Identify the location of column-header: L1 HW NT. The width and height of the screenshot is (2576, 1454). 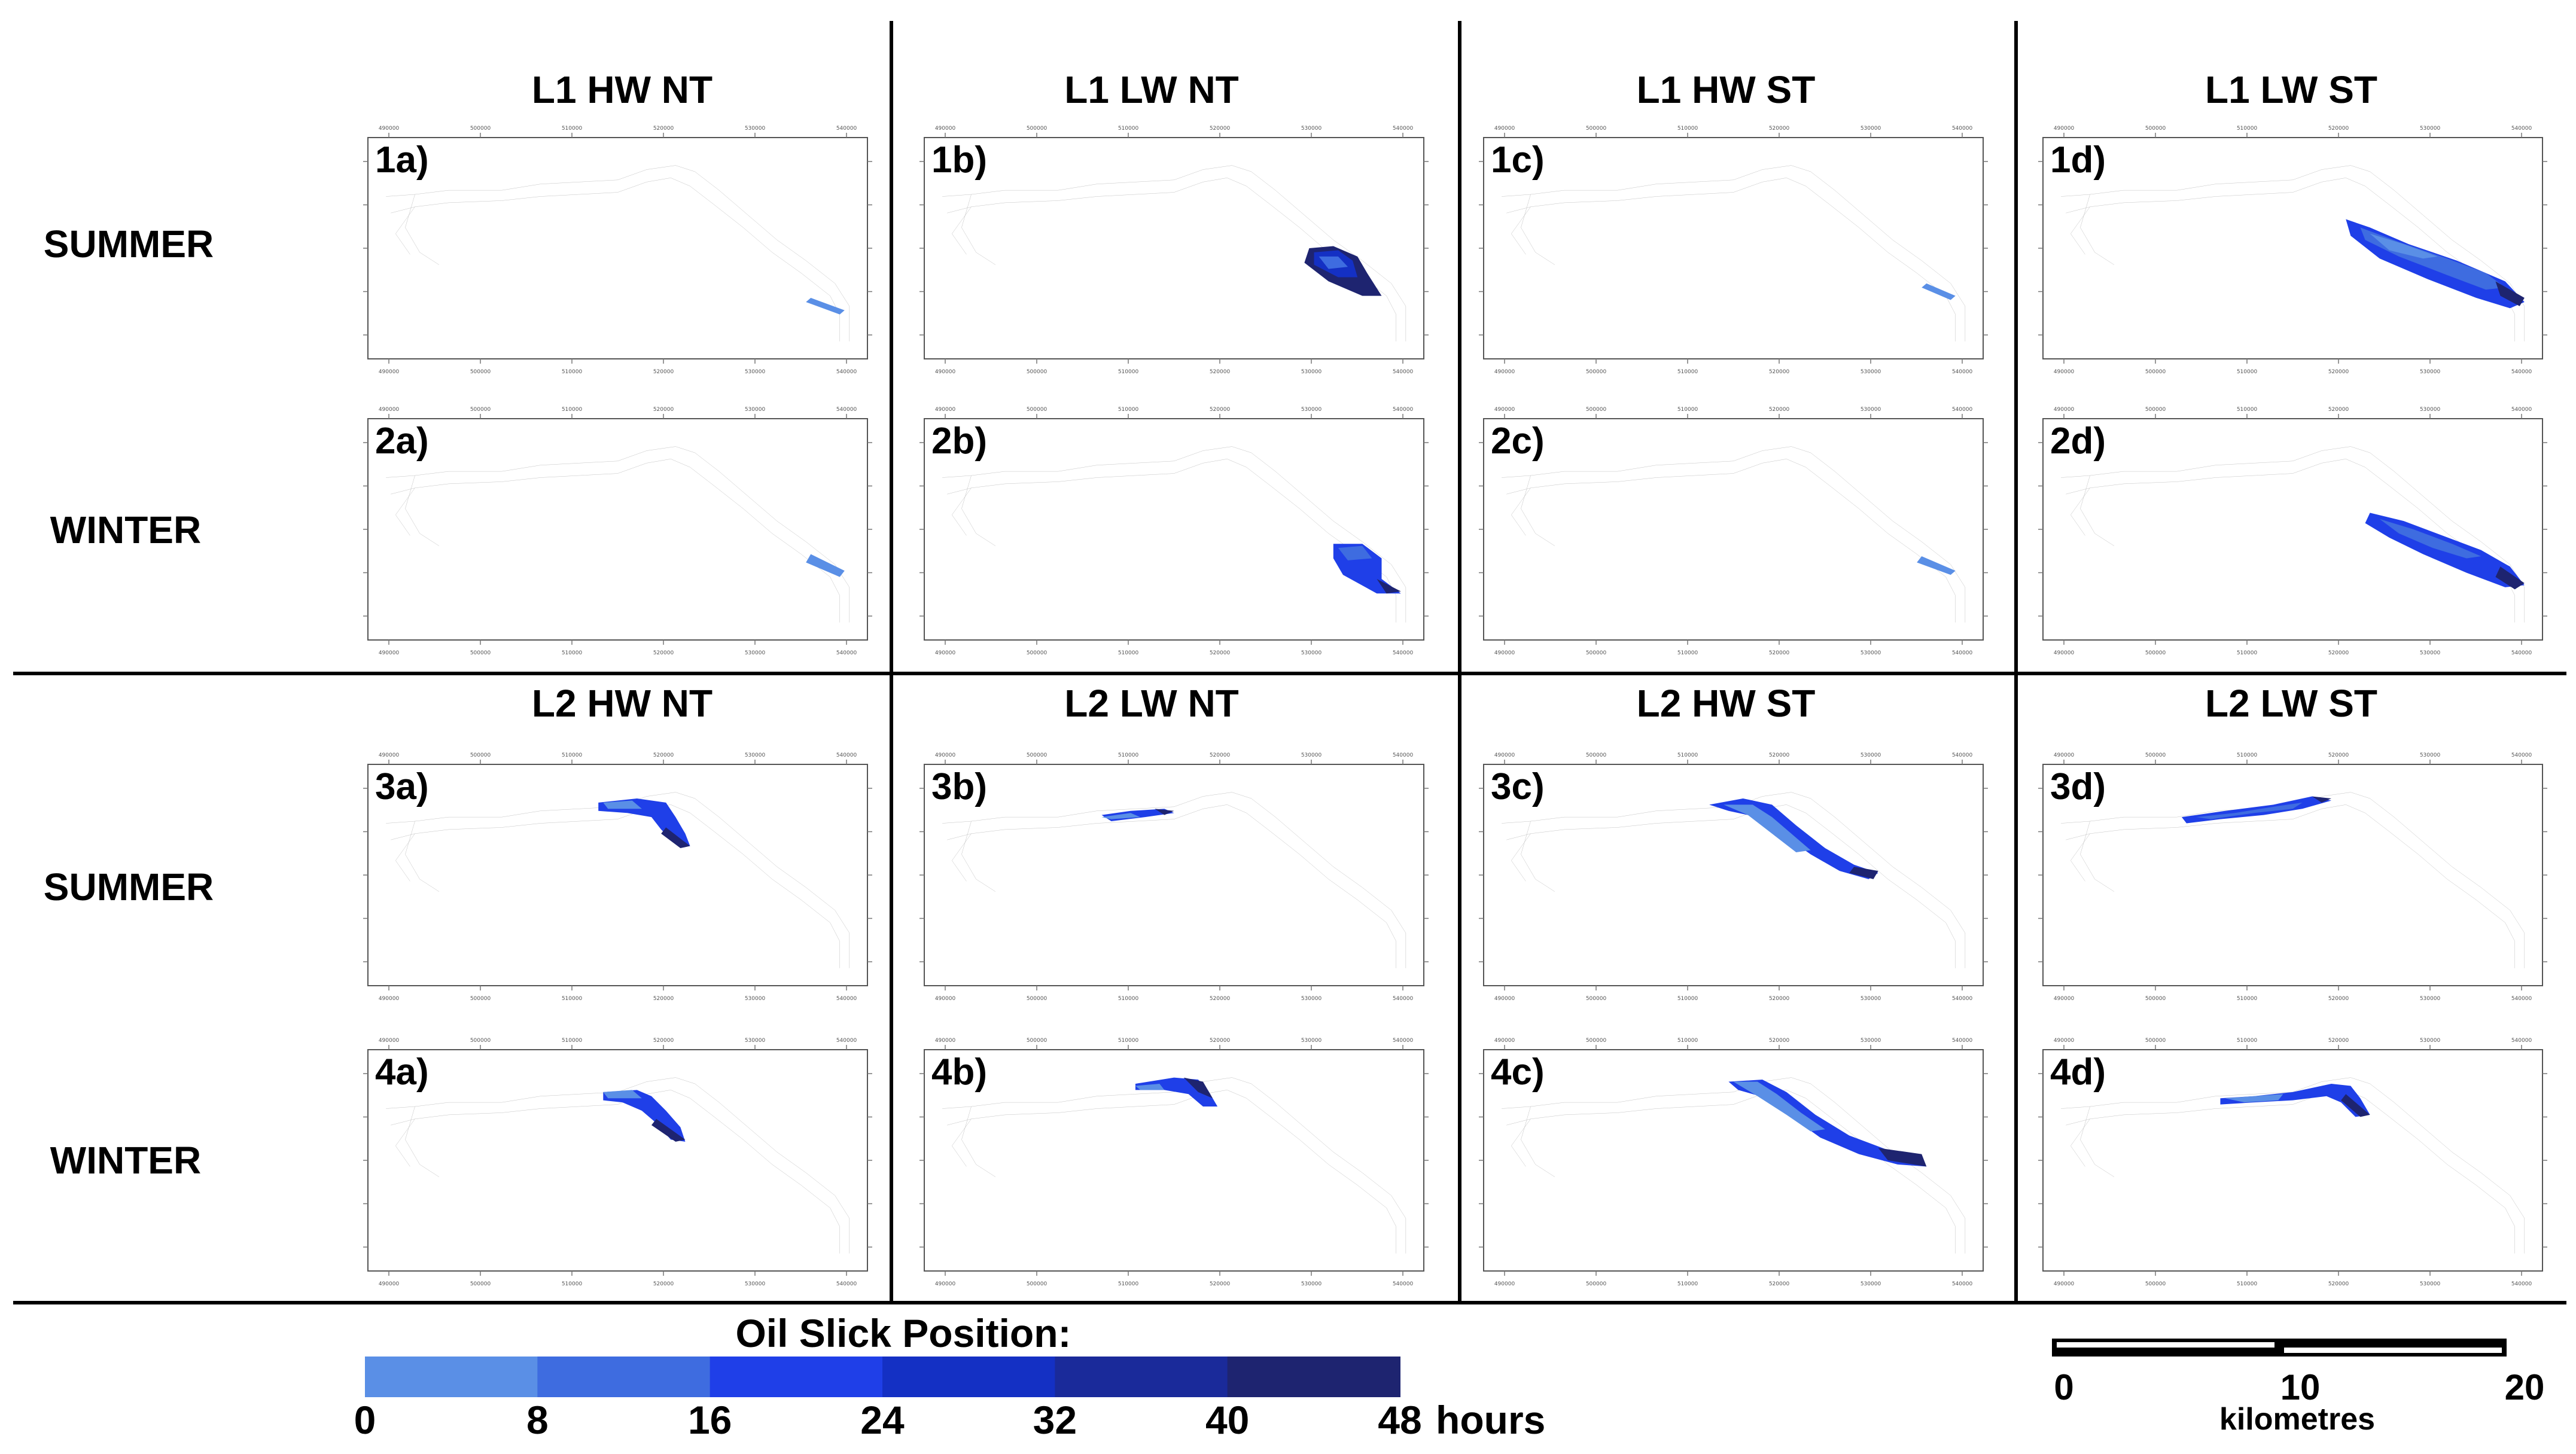
(622, 90).